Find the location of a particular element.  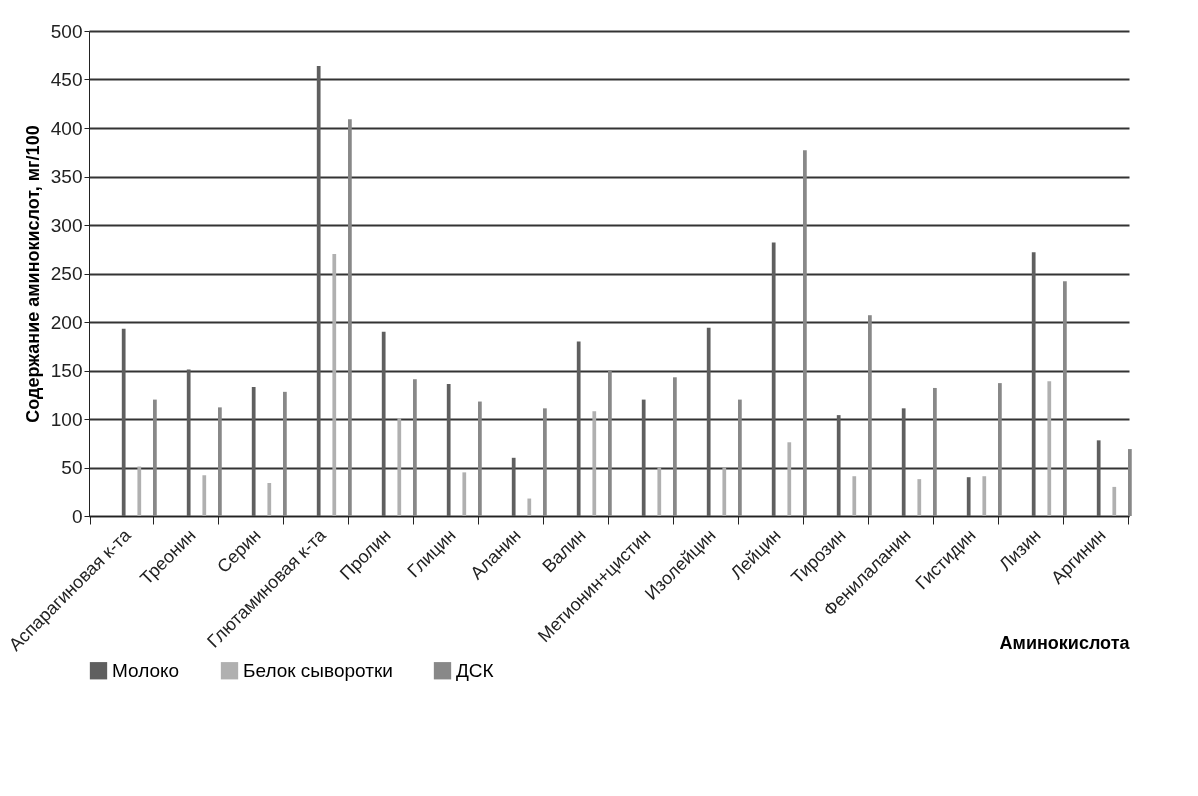

y-axis-title: Содержание аминокислот, мг/100 is located at coordinates (32, 274).